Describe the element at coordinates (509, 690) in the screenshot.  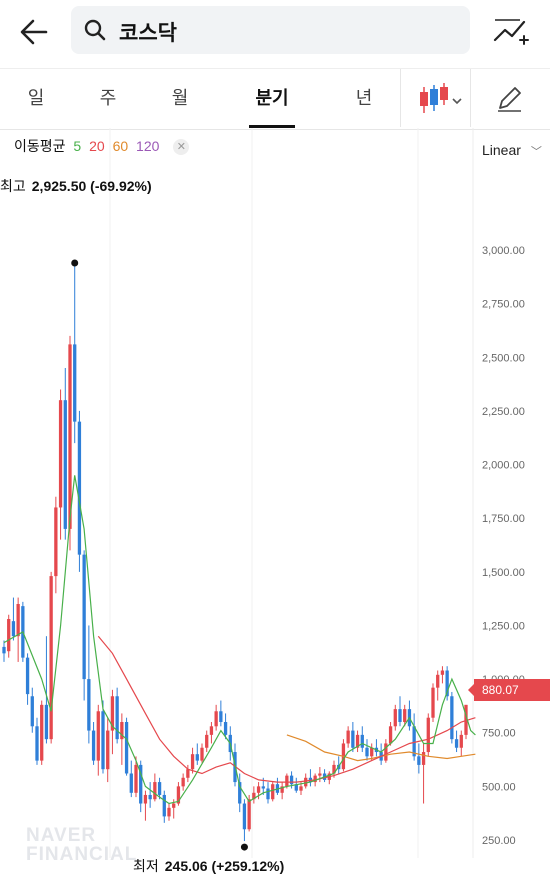
I see `current-price-tag: 880.07` at that location.